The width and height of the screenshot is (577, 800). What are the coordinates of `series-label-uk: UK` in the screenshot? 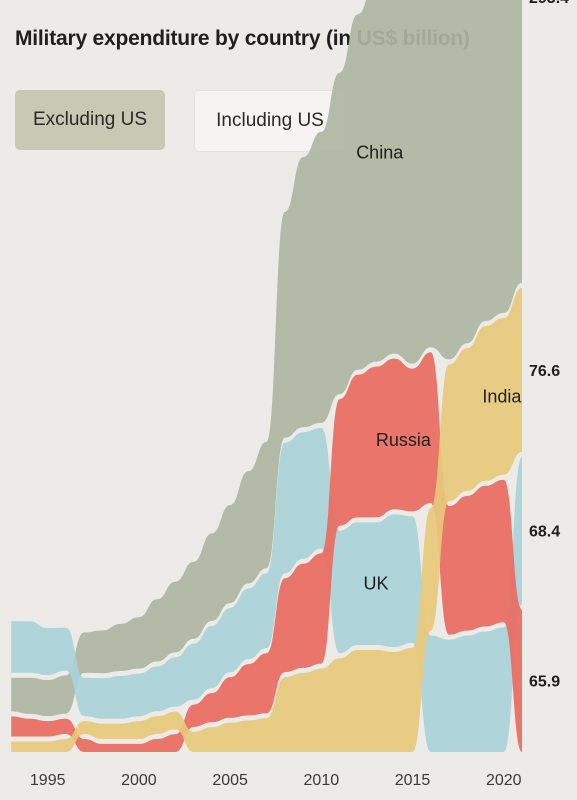 It's located at (376, 584).